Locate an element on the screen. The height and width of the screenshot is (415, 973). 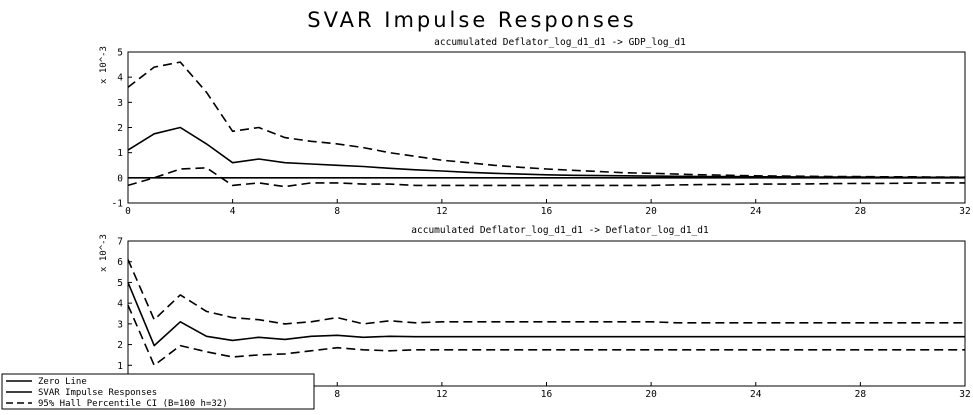
legend-label-confidence-interval: 95% Hall Percentile CI (B=100 h=32) is located at coordinates (133, 404).